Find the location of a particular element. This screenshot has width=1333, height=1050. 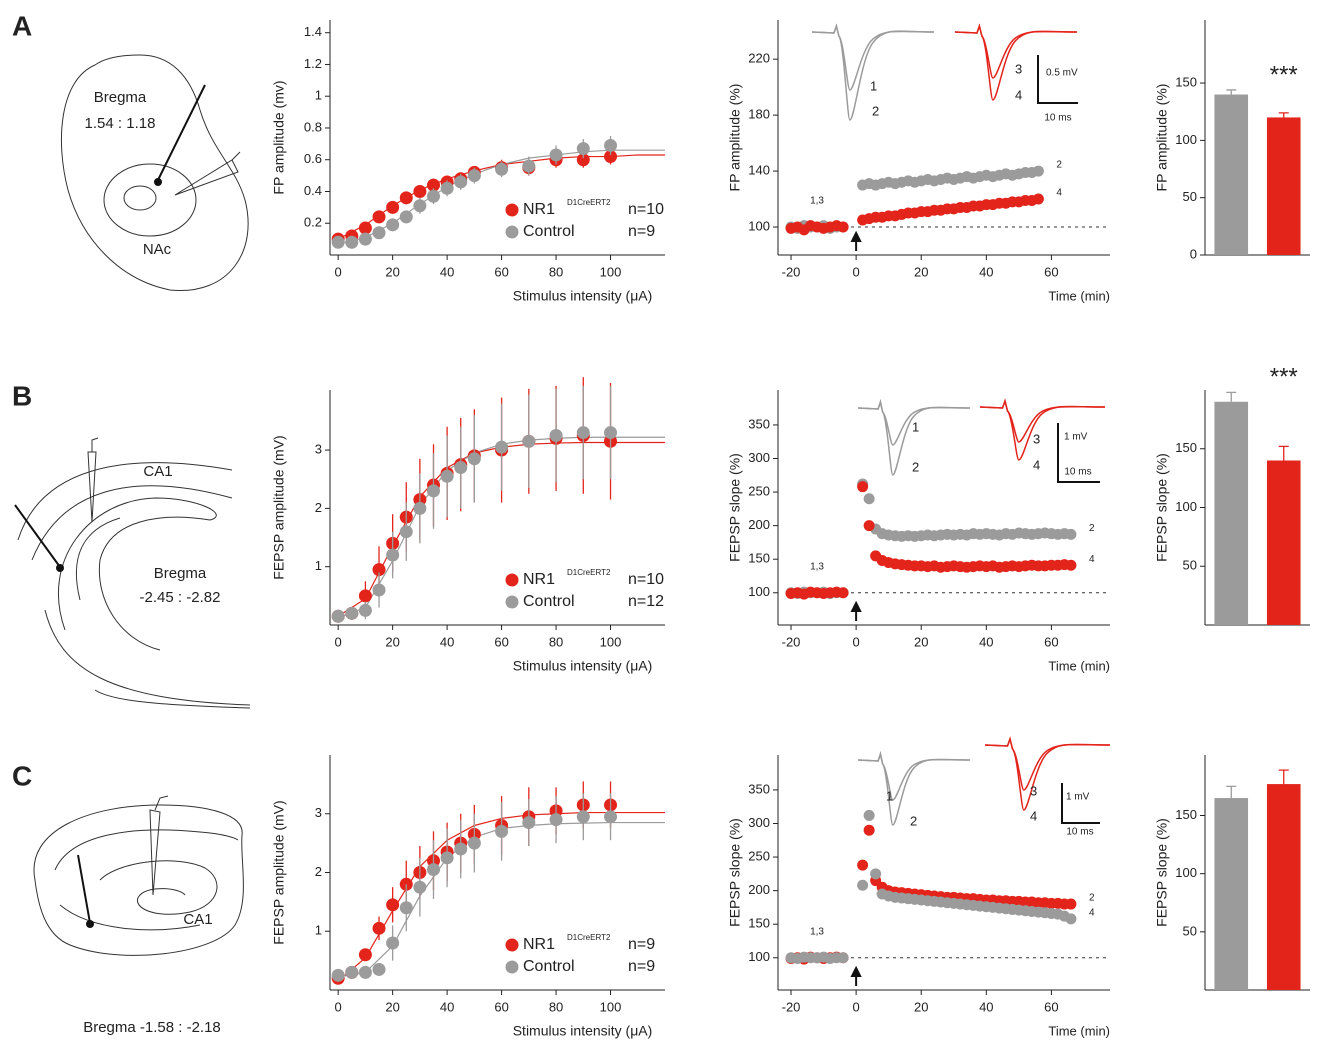

legend-label: NR1 is located at coordinates (539, 944).